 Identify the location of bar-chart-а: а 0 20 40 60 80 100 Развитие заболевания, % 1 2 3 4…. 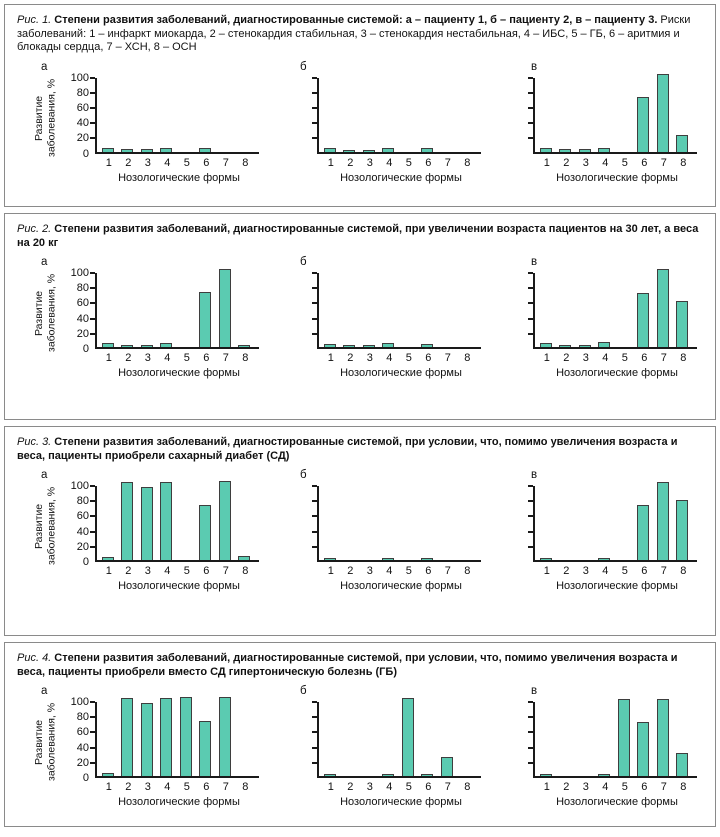
(137, 130).